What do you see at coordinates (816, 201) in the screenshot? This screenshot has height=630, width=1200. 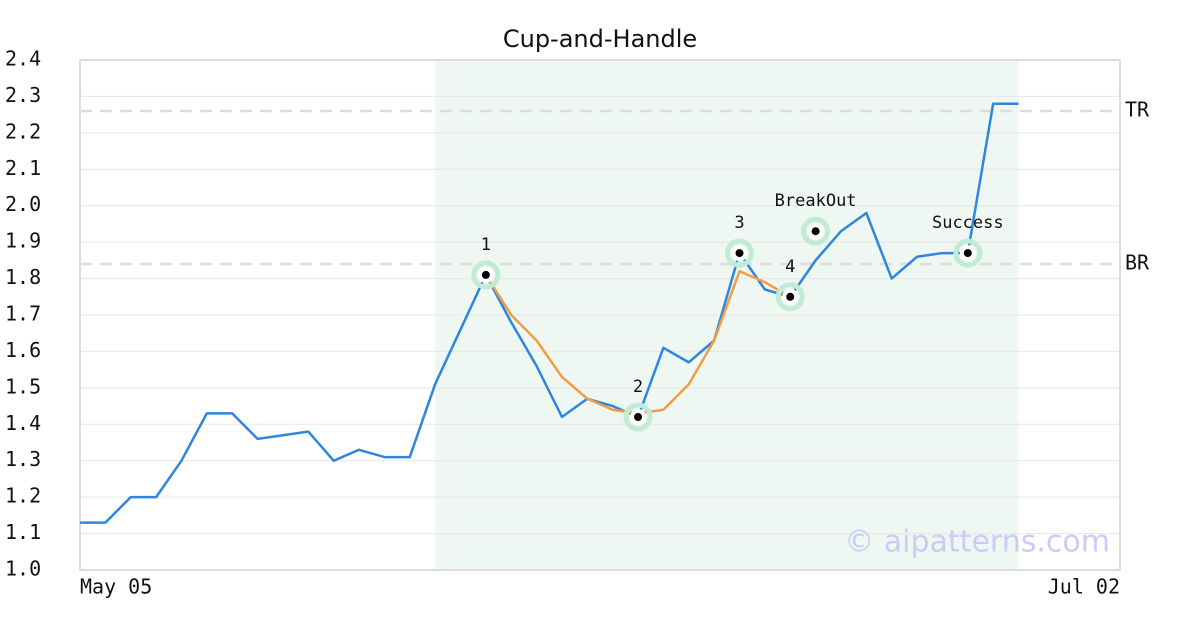 I see `marker-label: BreakOut` at bounding box center [816, 201].